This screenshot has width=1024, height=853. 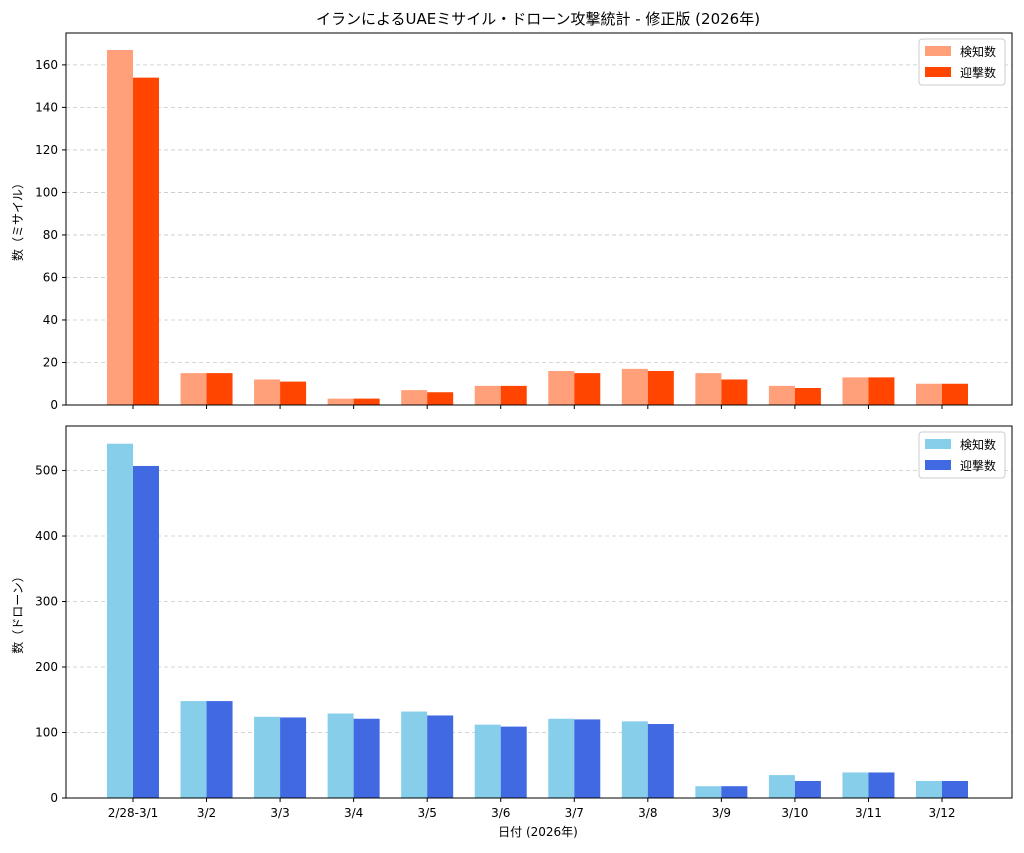 I want to click on x-tick-label: 3/4, so click(x=353, y=813).